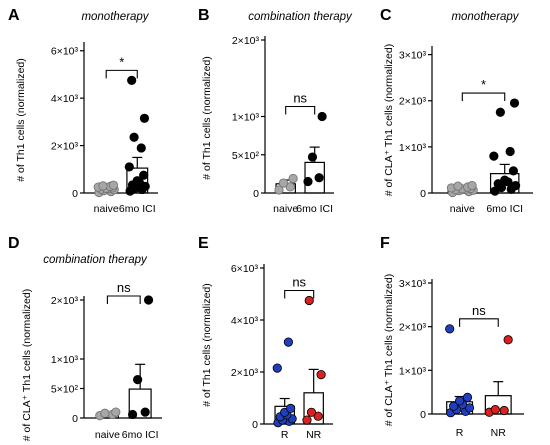  What do you see at coordinates (245, 321) in the screenshot?
I see `y-tick-label: 4×10³` at bounding box center [245, 321].